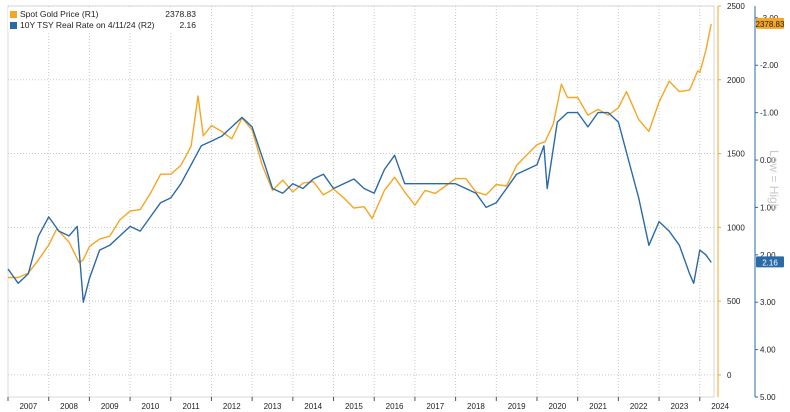 This screenshot has width=790, height=412. I want to click on last-value-badge-real-rate, so click(770, 262).